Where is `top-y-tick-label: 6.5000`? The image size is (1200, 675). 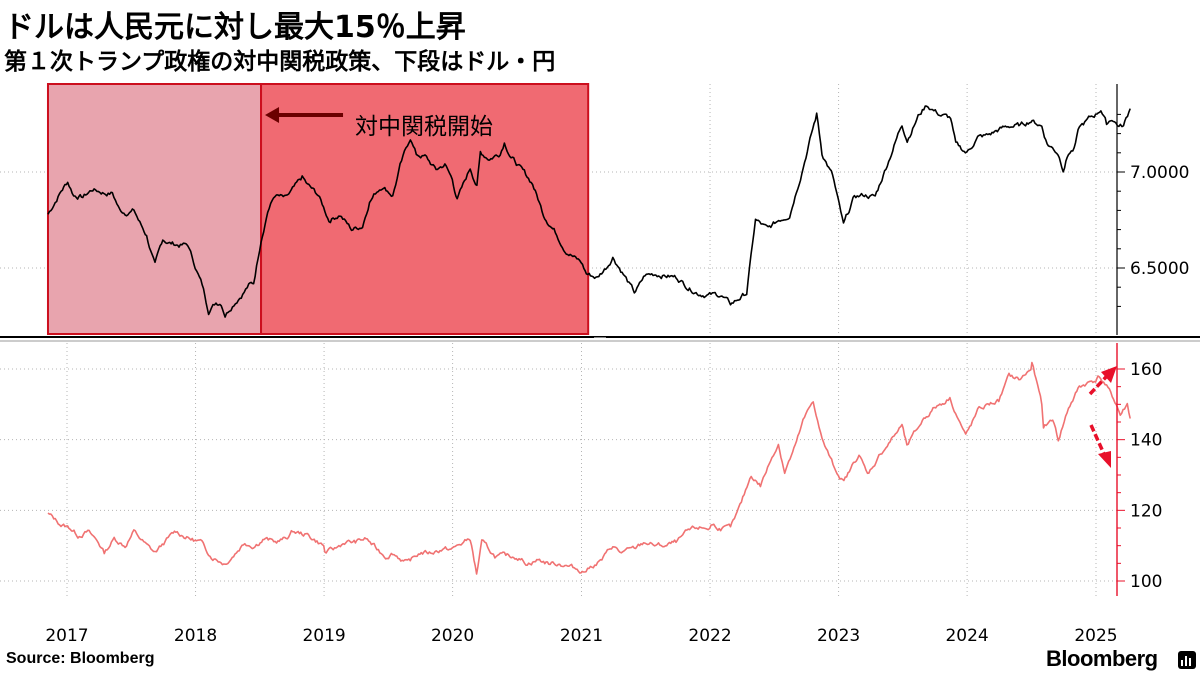 top-y-tick-label: 6.5000 is located at coordinates (1159, 269).